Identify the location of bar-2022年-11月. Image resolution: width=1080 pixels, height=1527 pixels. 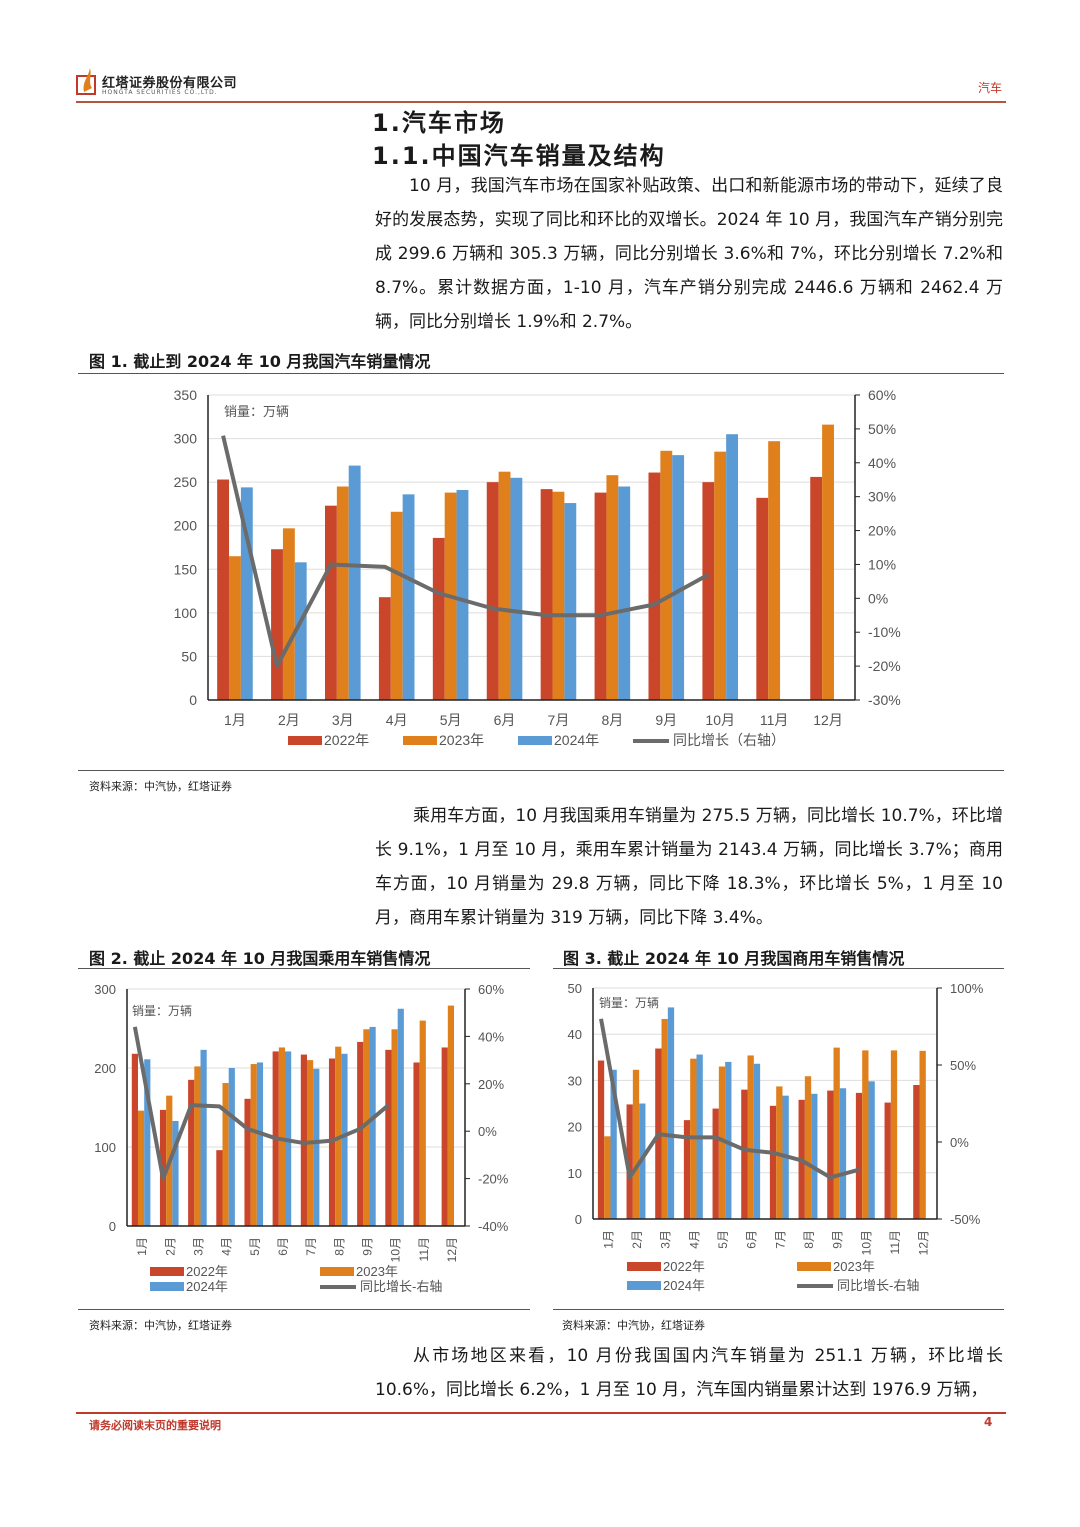
(762, 598).